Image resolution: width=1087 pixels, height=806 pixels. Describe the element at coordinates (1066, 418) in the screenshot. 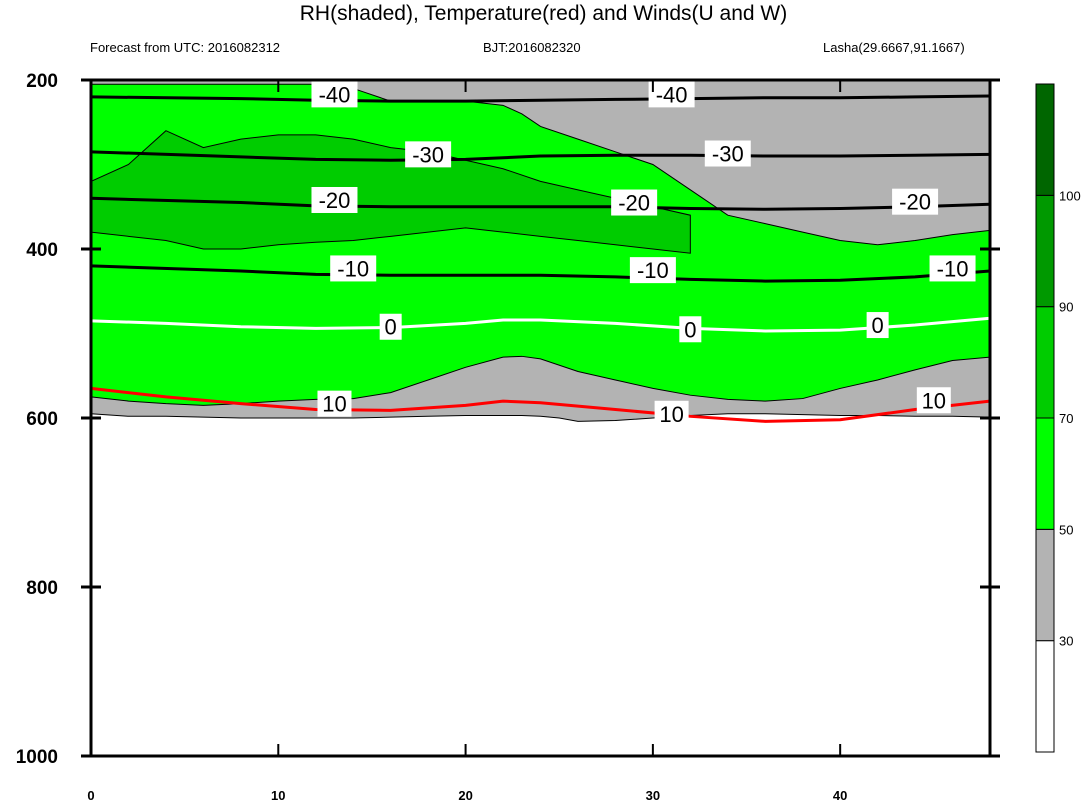

I see `colorbar-label: 70` at that location.